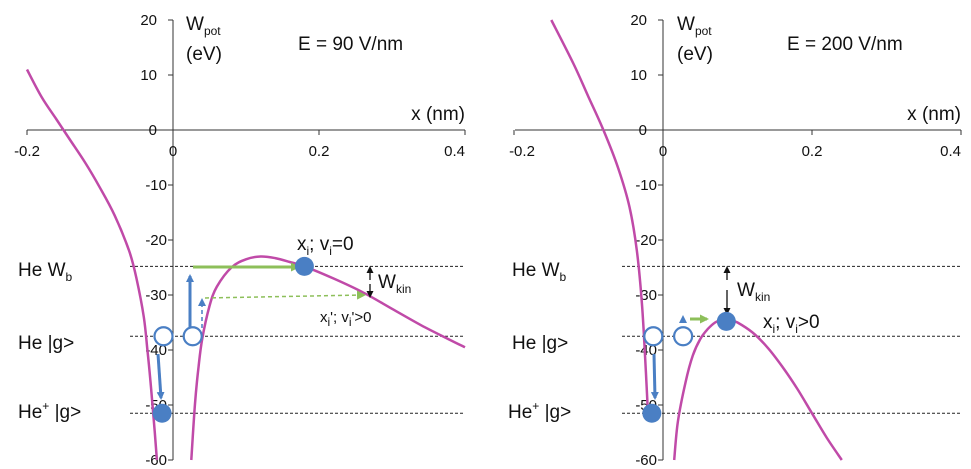  I want to click on annotation-xi-prime: xi'; vi'>0, so click(346, 319).